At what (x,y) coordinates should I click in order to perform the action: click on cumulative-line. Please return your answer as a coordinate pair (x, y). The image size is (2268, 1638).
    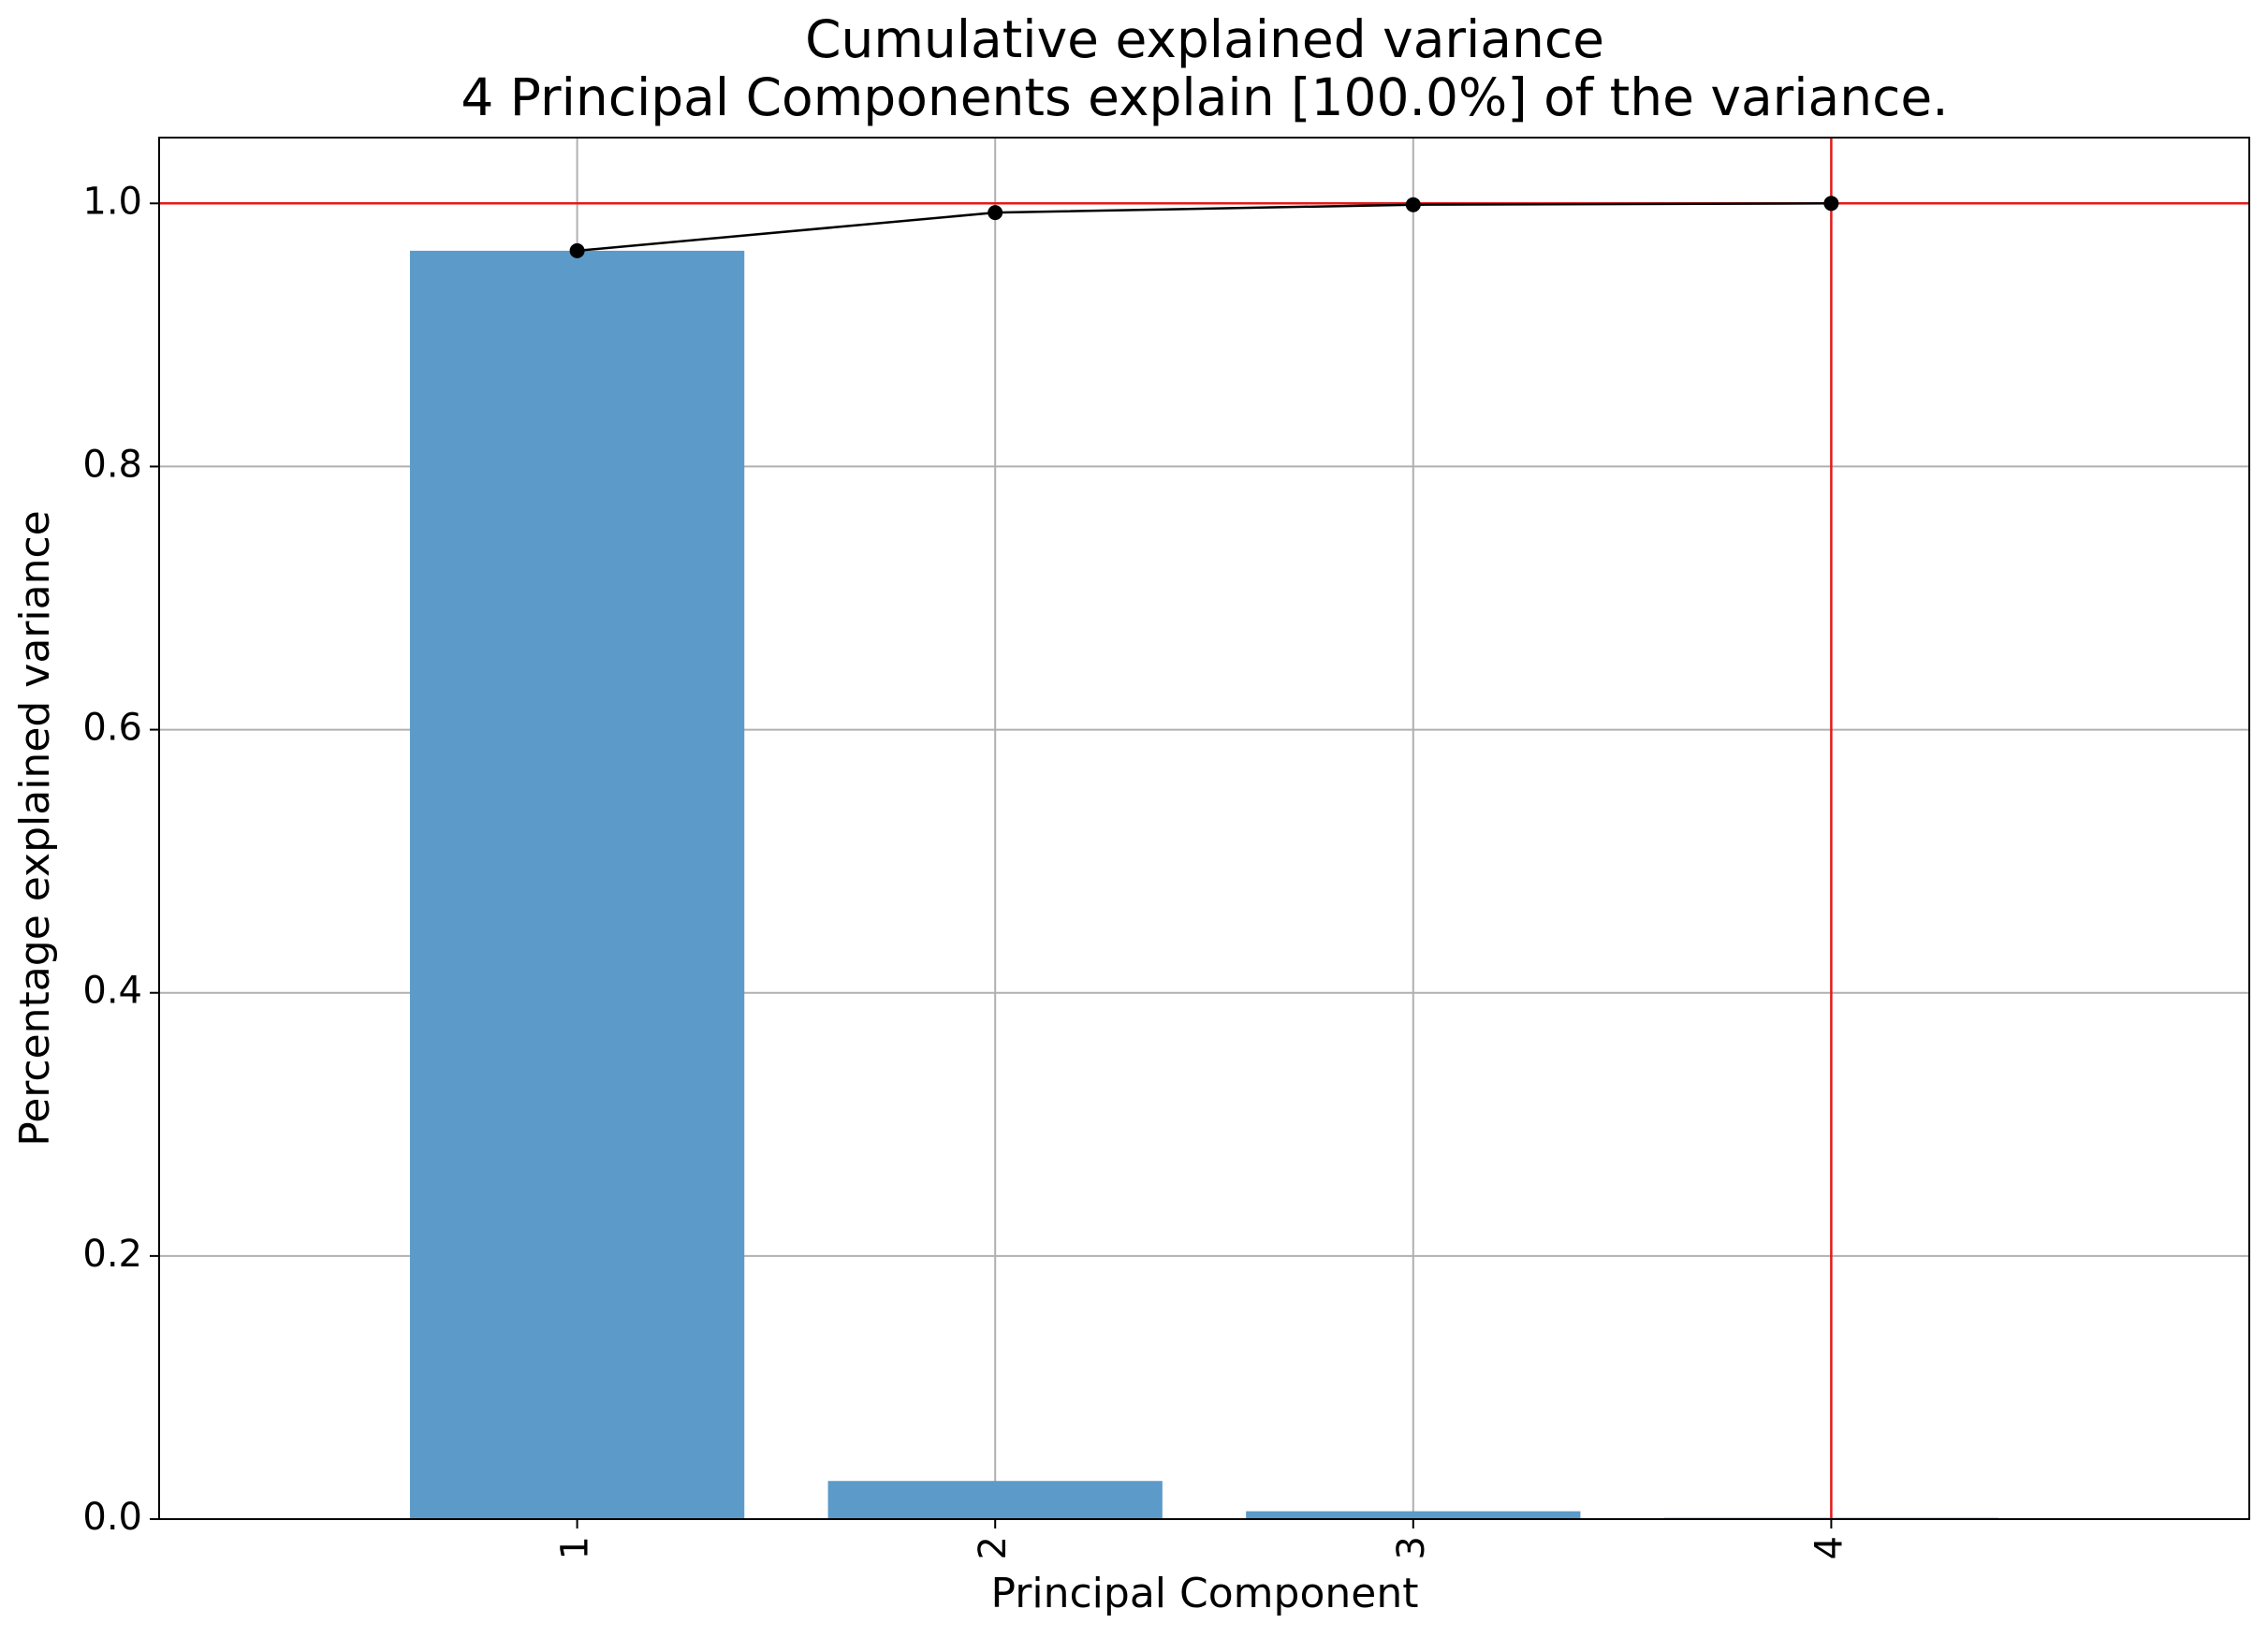
    Looking at the image, I should click on (1204, 227).